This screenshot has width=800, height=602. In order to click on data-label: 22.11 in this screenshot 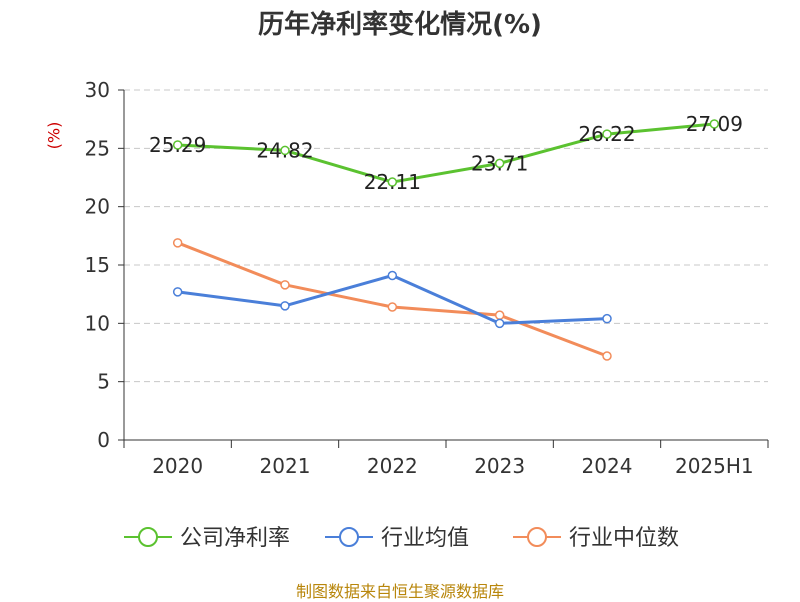, I will do `click(392, 182)`.